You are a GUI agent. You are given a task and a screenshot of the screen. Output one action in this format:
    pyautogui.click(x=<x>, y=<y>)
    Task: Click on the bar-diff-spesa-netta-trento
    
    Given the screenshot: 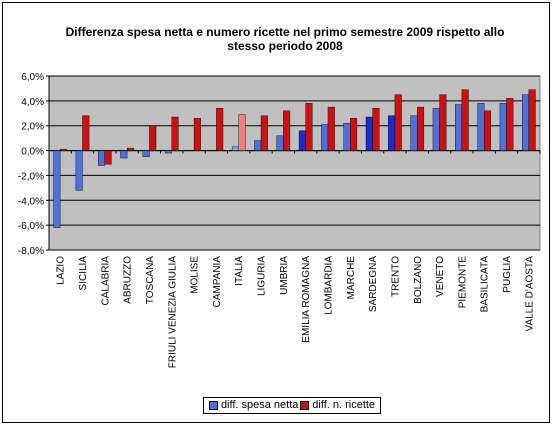 What is the action you would take?
    pyautogui.click(x=392, y=133)
    